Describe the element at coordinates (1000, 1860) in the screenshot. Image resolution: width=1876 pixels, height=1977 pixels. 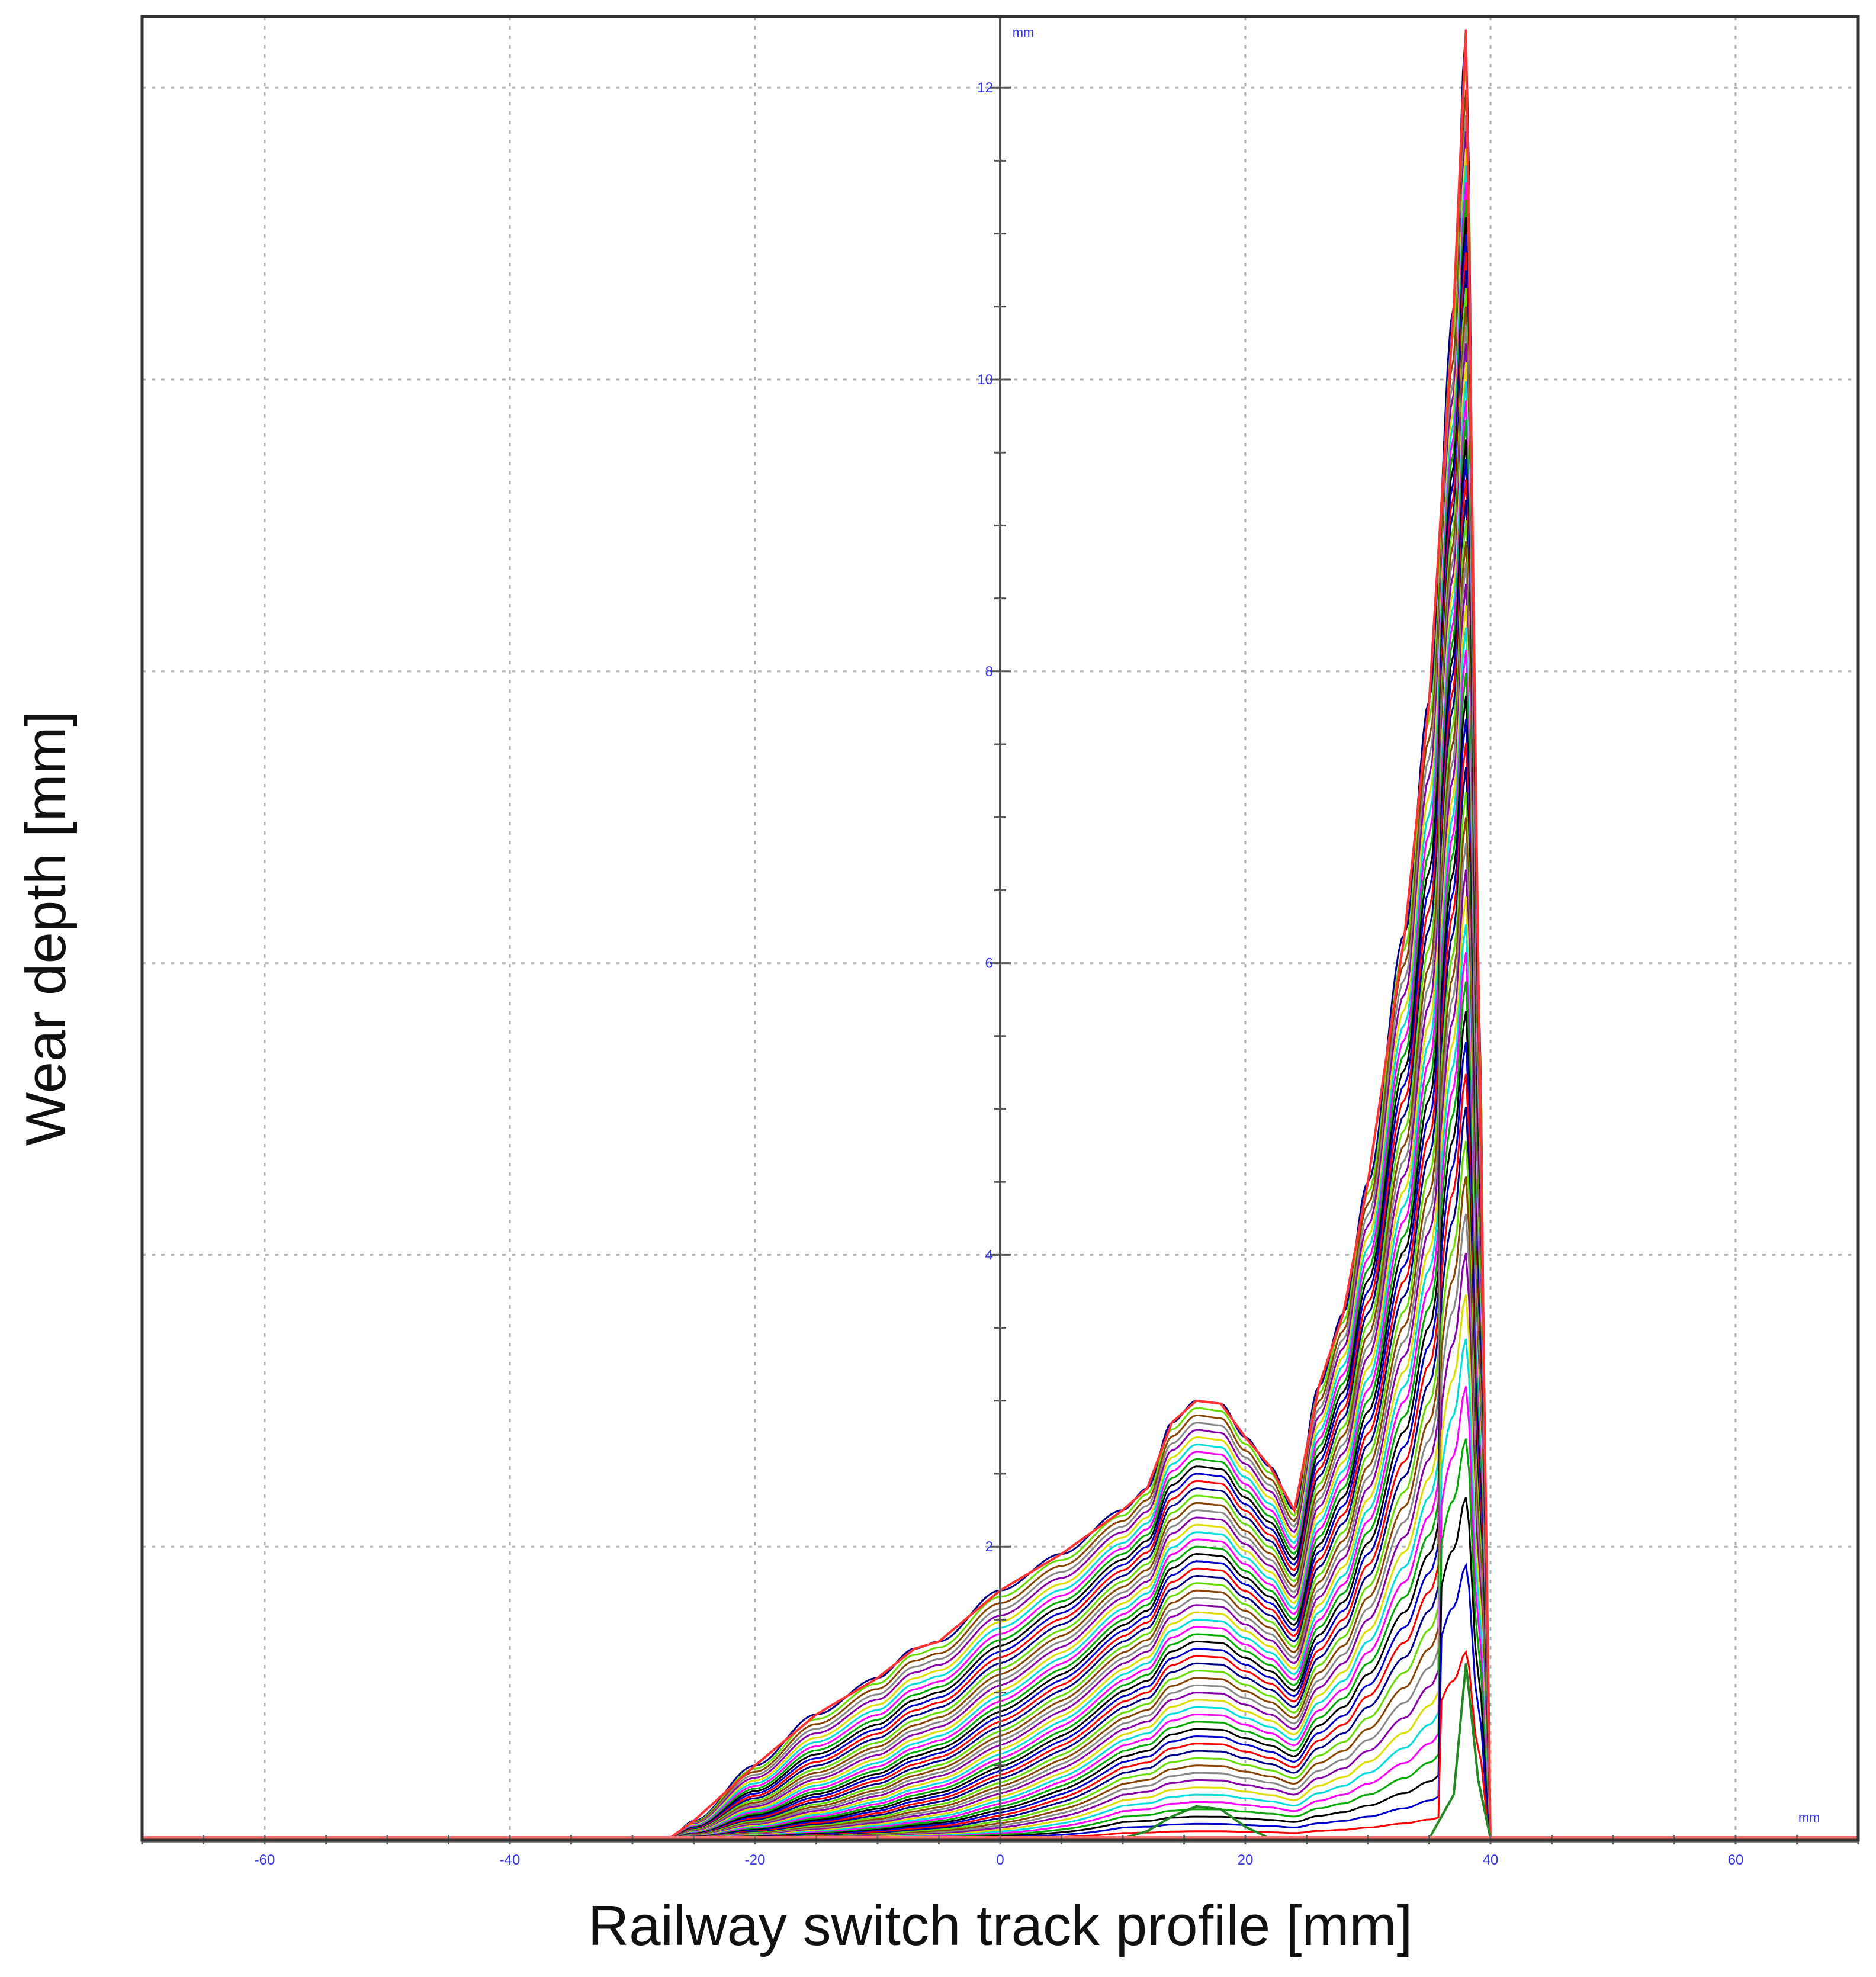
I see `x-tick-label: 0` at that location.